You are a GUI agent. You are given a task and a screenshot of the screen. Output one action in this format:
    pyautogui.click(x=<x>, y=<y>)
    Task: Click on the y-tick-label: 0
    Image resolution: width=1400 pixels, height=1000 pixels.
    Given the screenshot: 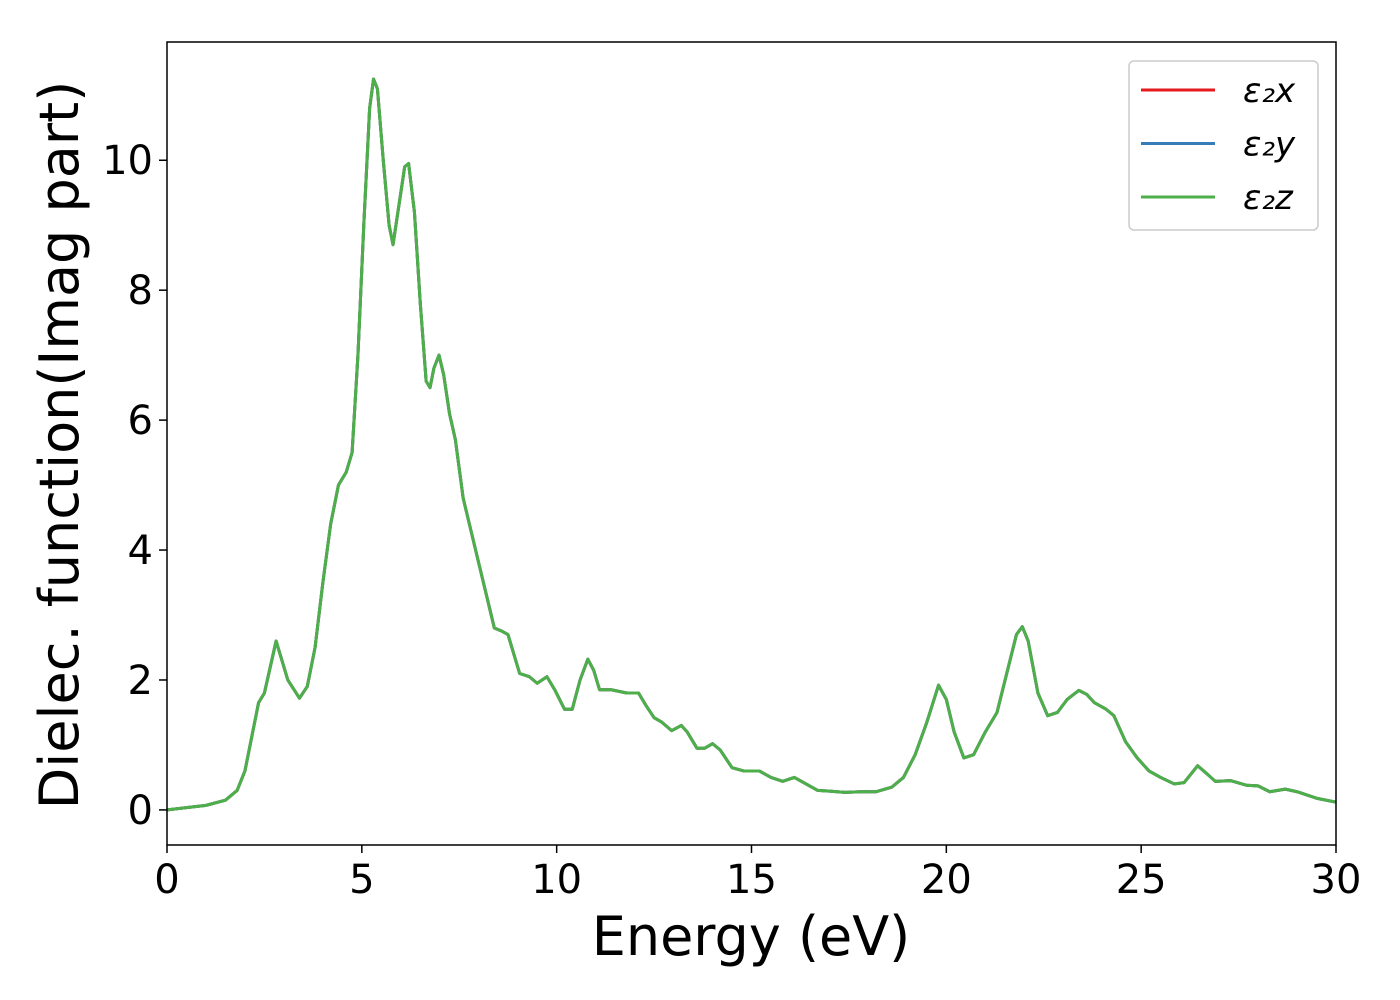 What is the action you would take?
    pyautogui.click(x=140, y=811)
    